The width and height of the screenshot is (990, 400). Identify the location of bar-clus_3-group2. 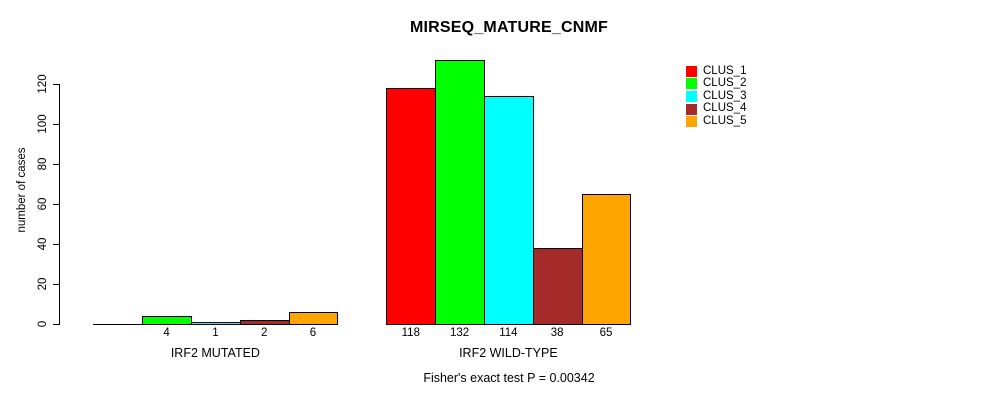
(509, 210).